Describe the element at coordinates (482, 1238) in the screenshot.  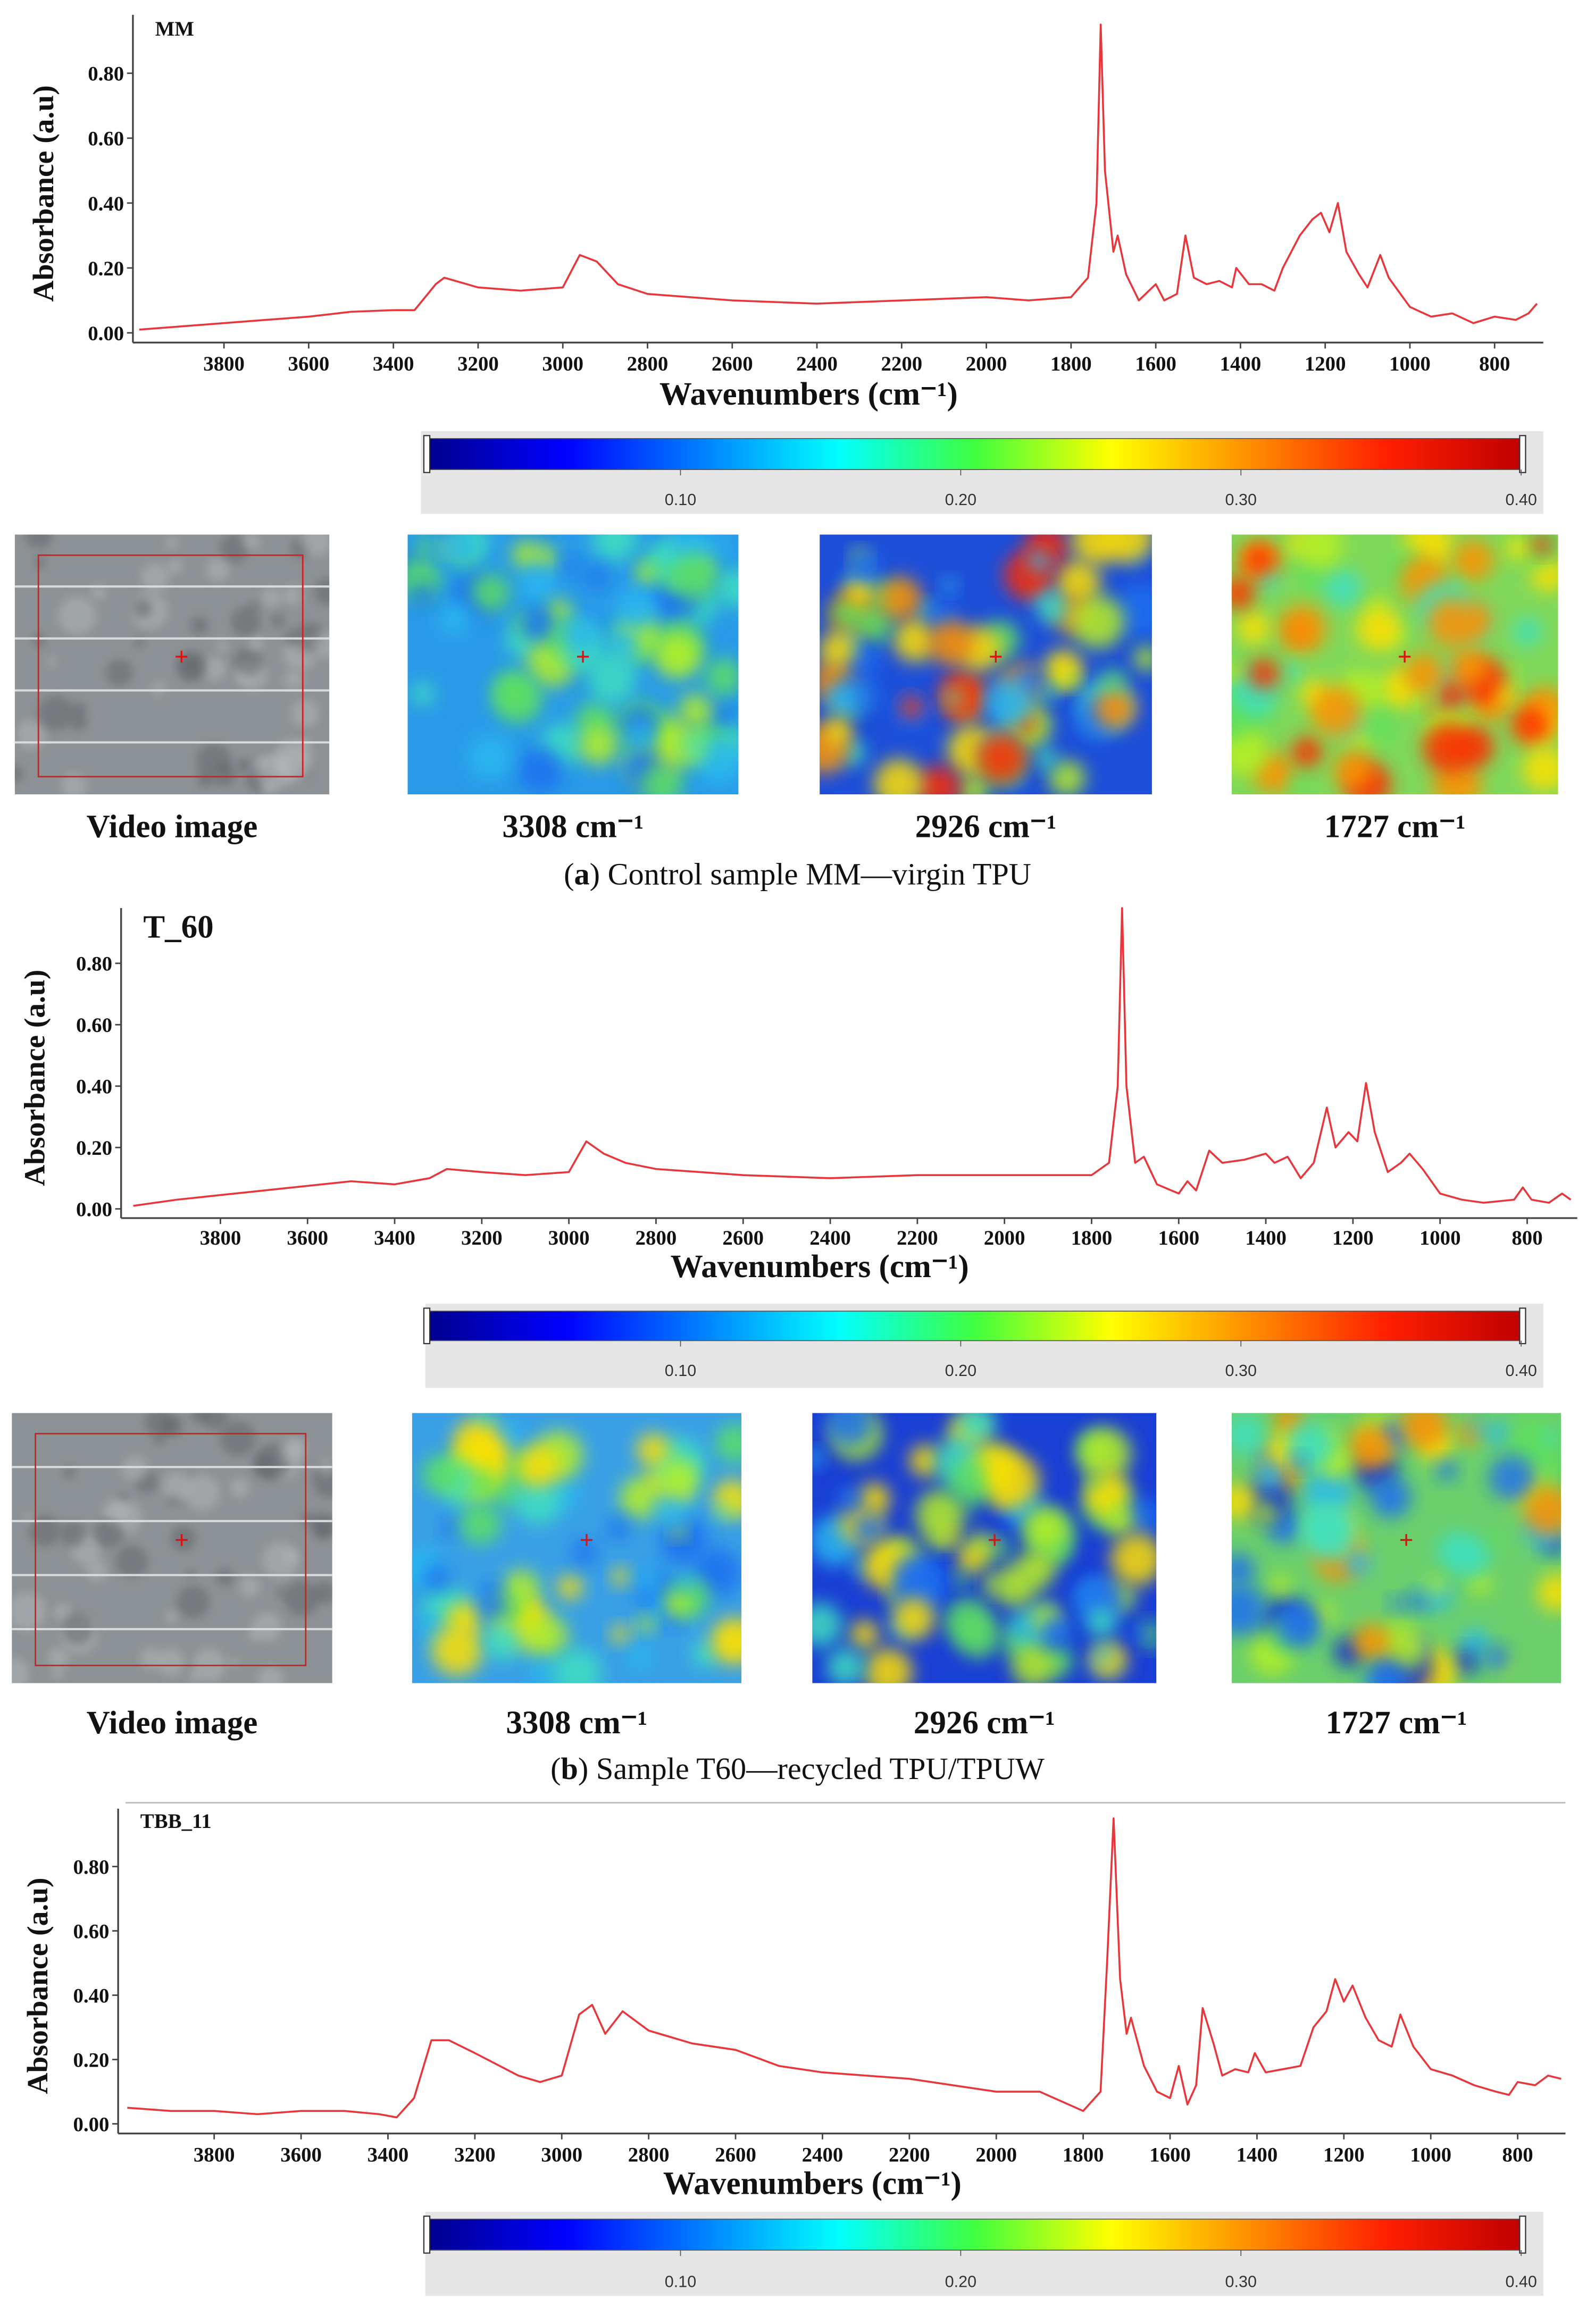
I see `x-tick-label: 3200` at that location.